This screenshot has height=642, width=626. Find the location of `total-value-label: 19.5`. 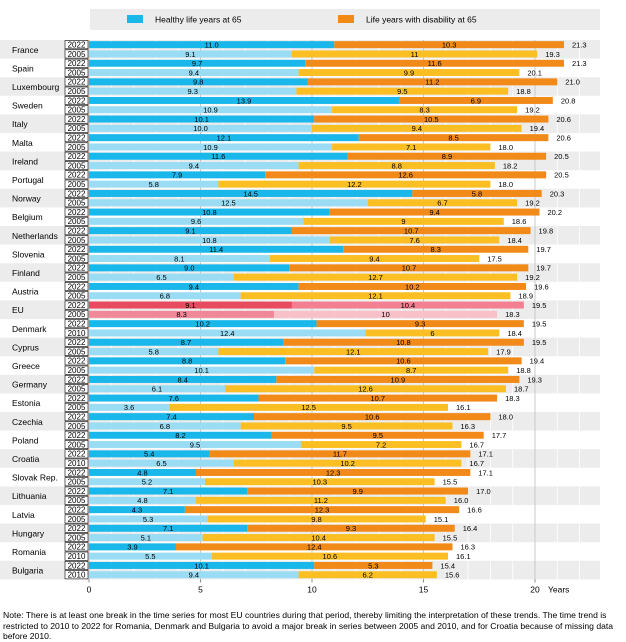

total-value-label: 19.5 is located at coordinates (539, 342).